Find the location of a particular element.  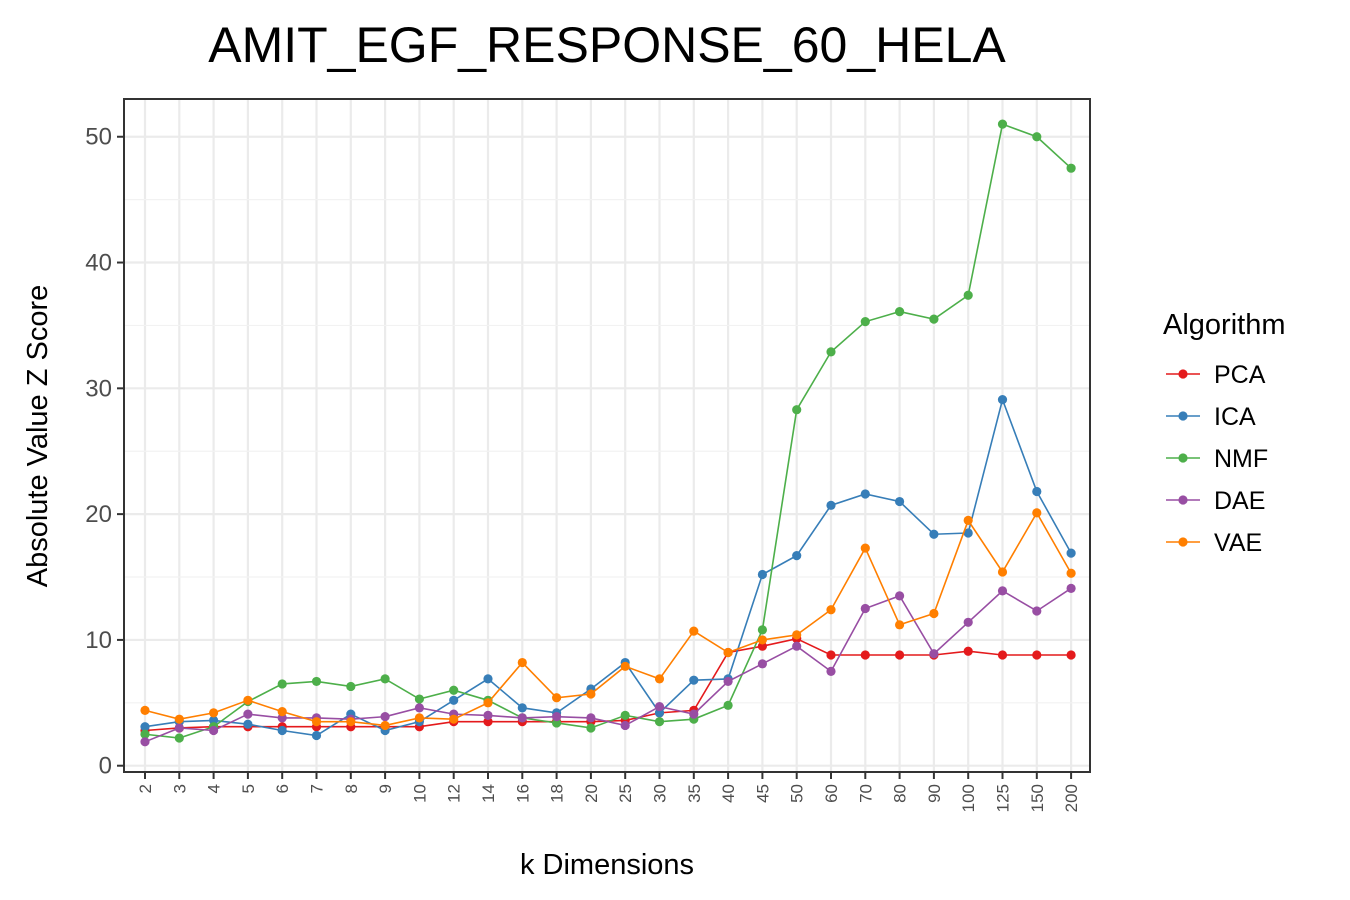

x-tick-label: 8 is located at coordinates (351, 788).